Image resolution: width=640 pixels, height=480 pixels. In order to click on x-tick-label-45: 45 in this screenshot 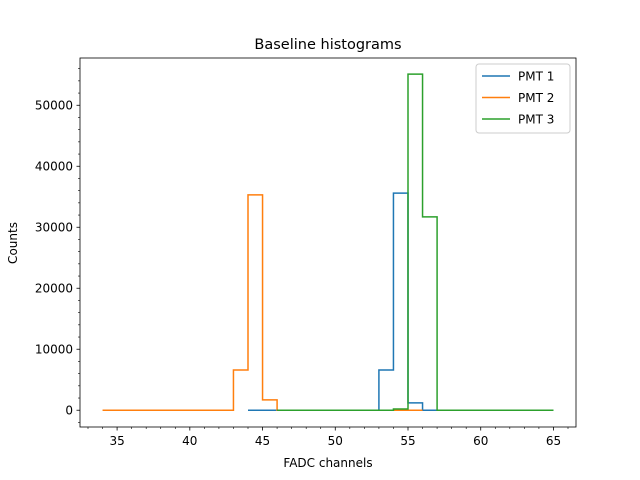, I will do `click(262, 441)`.